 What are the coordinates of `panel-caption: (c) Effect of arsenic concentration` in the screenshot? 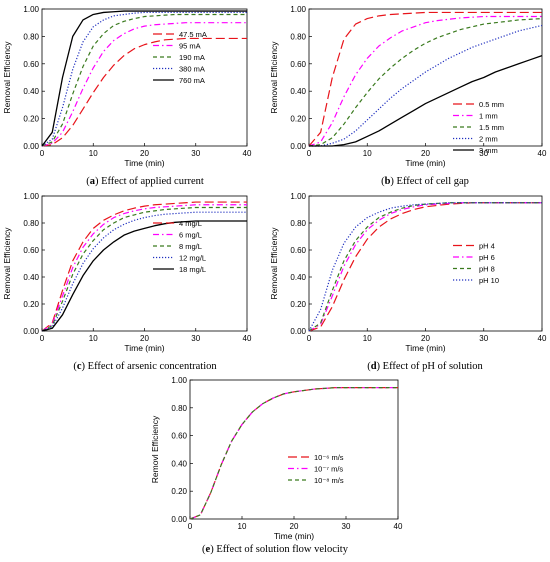 It's located at (145, 366).